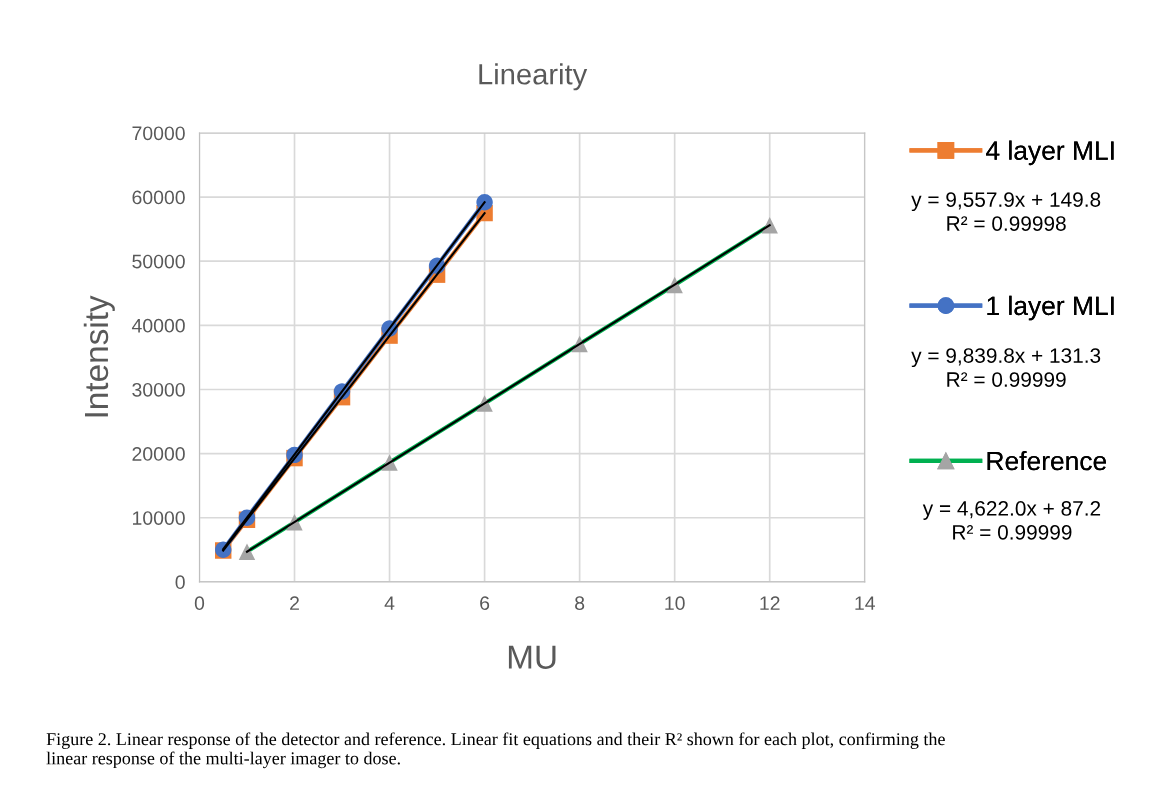 This screenshot has height=796, width=1153. Describe the element at coordinates (1050, 153) in the screenshot. I see `legend-label: 4 layer MLI` at that location.